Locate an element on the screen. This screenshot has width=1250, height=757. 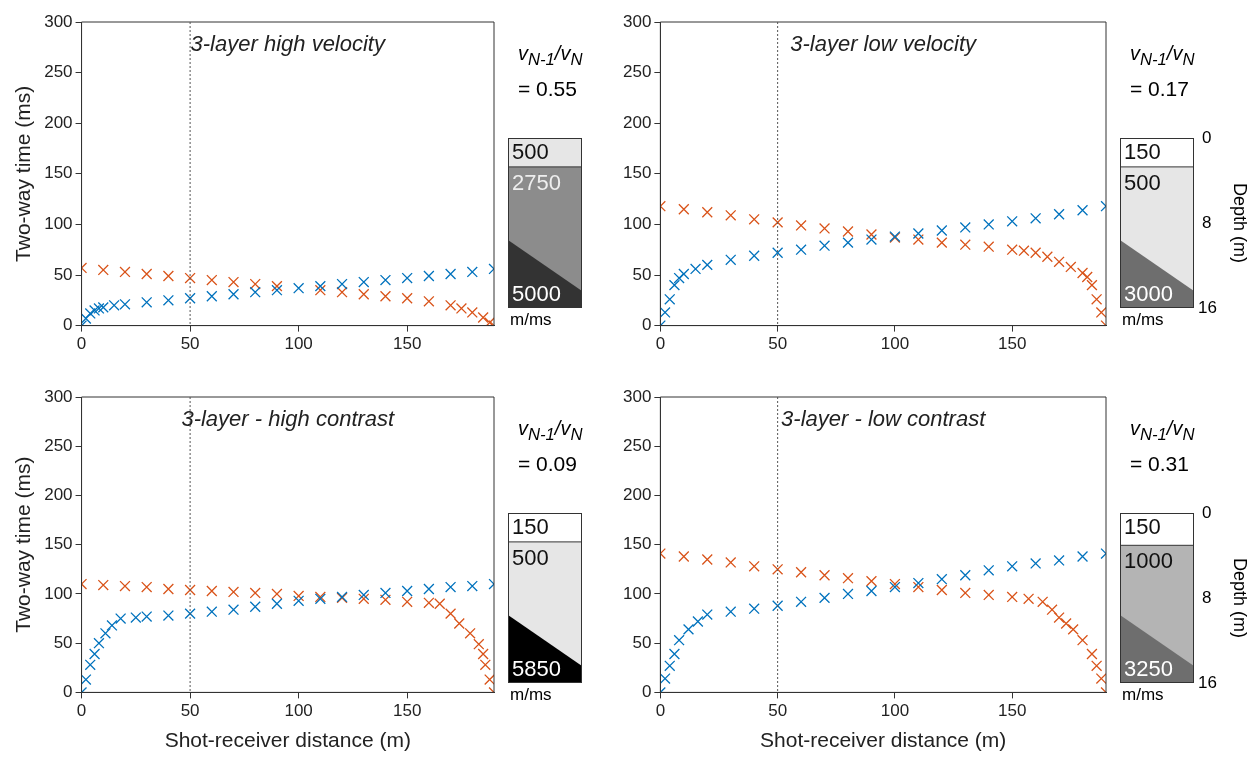
y-tick-label: 0 is located at coordinates (68, 325).